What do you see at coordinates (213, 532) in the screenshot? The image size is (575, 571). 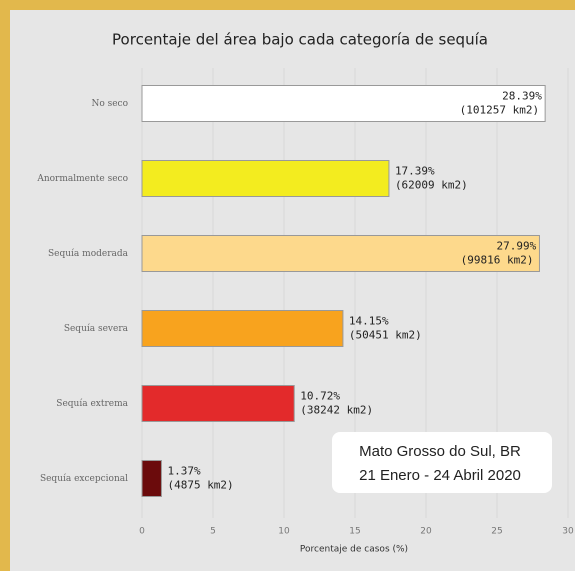 I see `x-tick-label: 5` at bounding box center [213, 532].